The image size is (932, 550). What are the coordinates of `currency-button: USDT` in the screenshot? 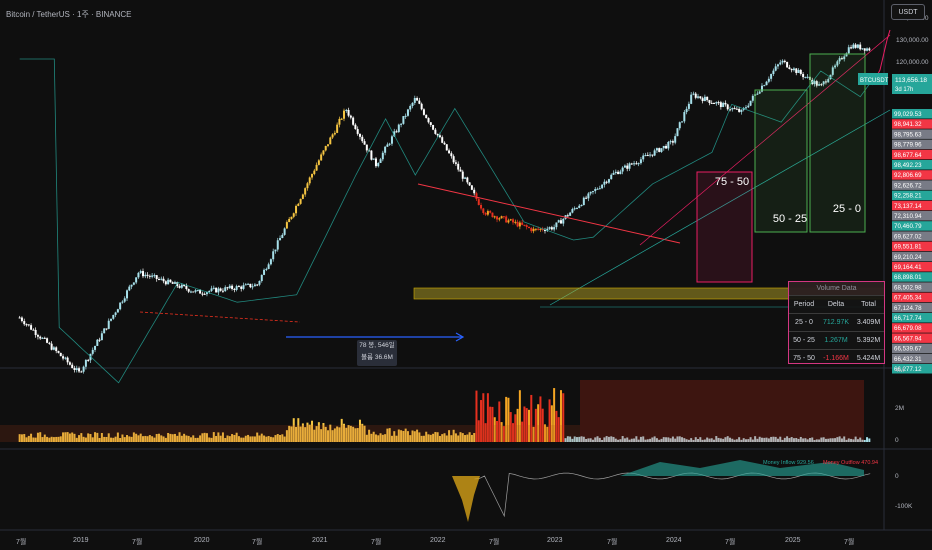 It's located at (908, 12).